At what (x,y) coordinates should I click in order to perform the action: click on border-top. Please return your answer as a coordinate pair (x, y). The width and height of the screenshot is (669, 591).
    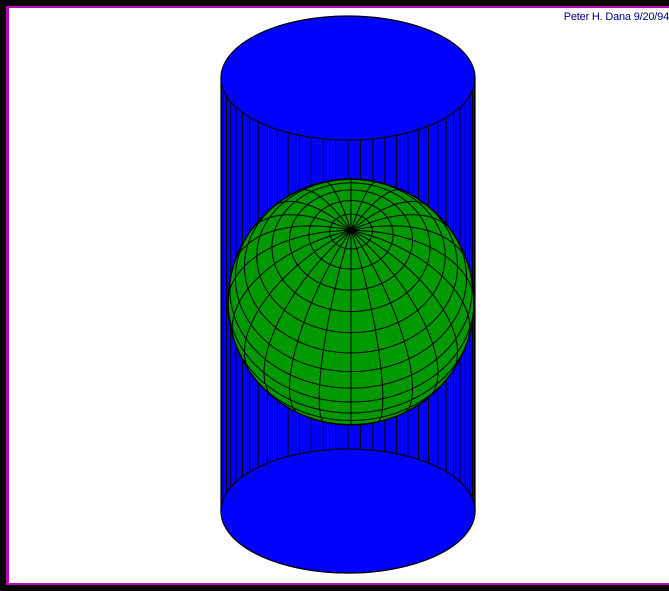
    Looking at the image, I should click on (337, 7).